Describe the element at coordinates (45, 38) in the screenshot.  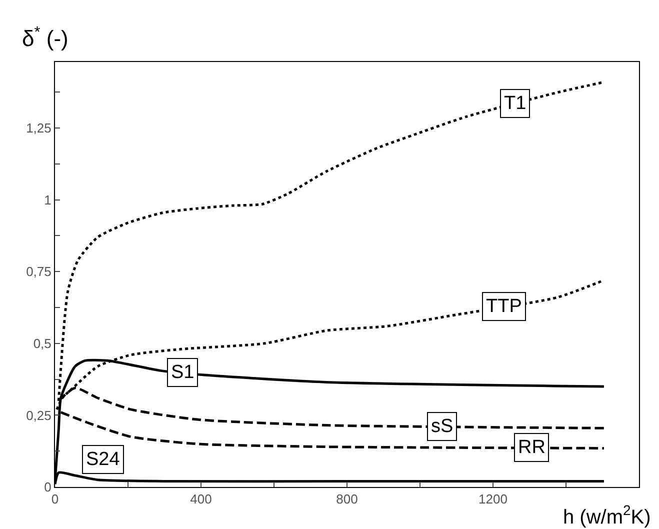
I see `y-axis-title: δ$^{*}$ (-)` at that location.